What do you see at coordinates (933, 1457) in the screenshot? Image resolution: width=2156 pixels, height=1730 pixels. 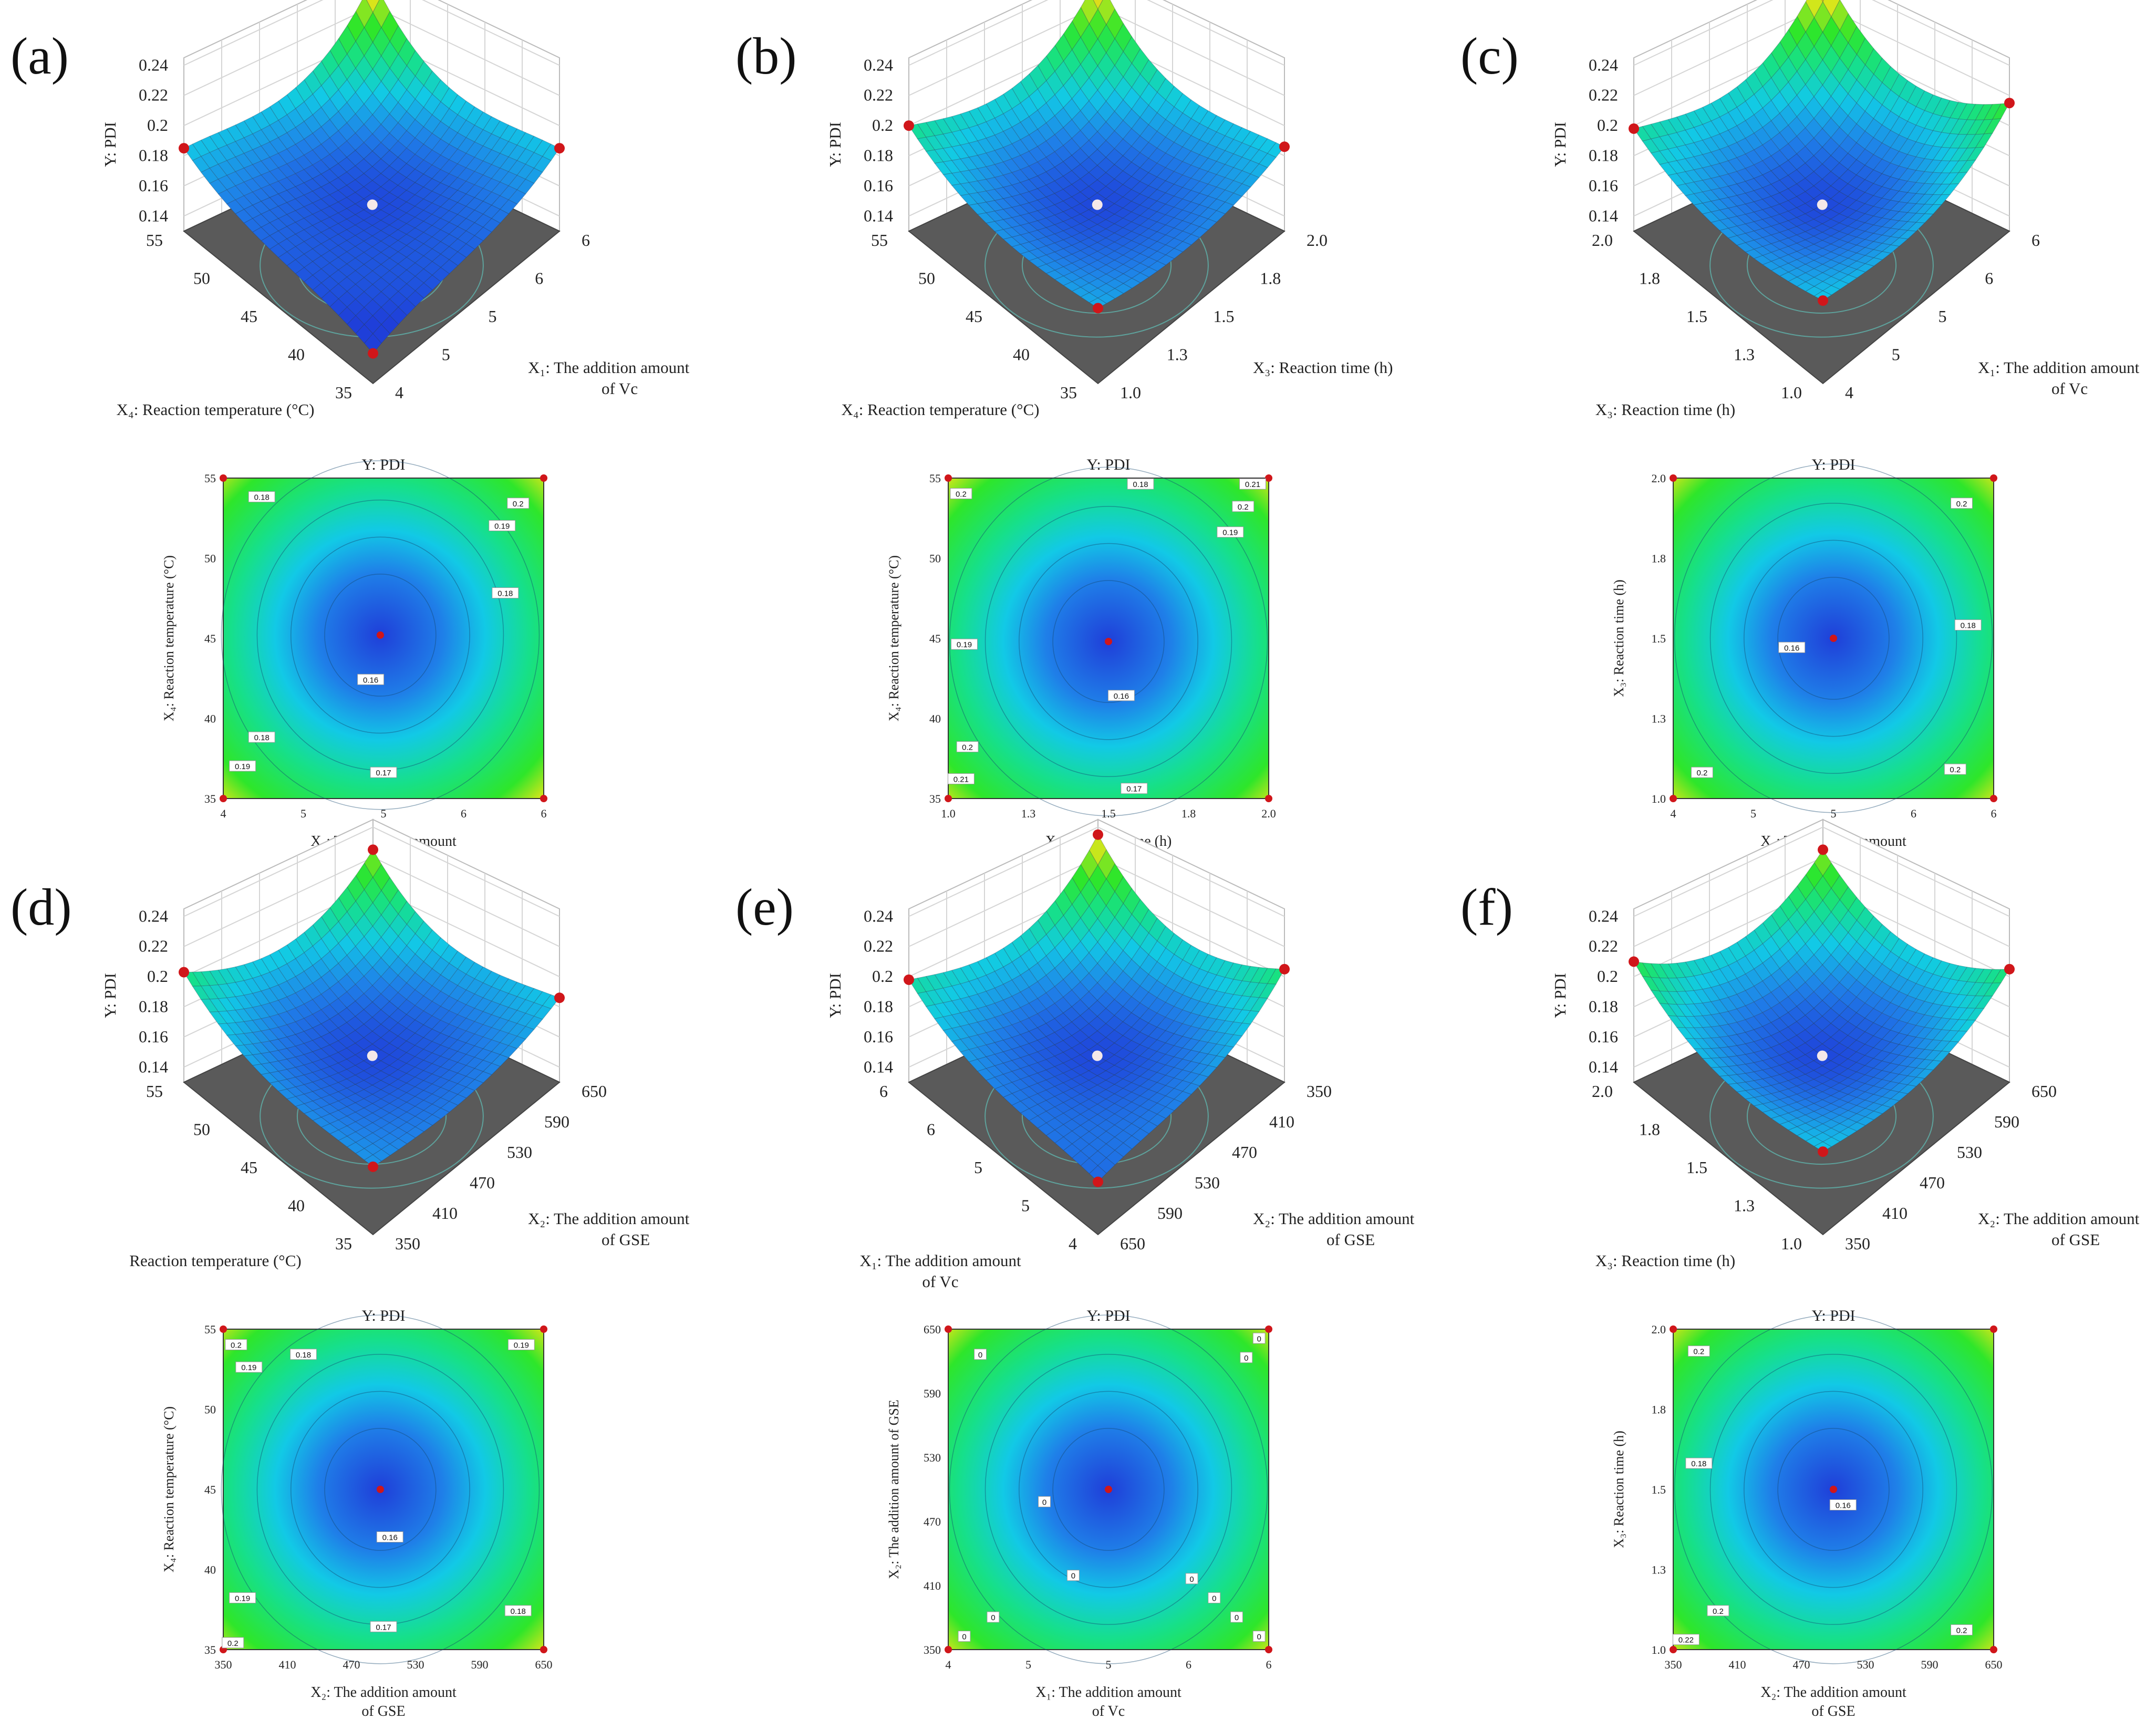 I see `contour-y-tick: 530` at bounding box center [933, 1457].